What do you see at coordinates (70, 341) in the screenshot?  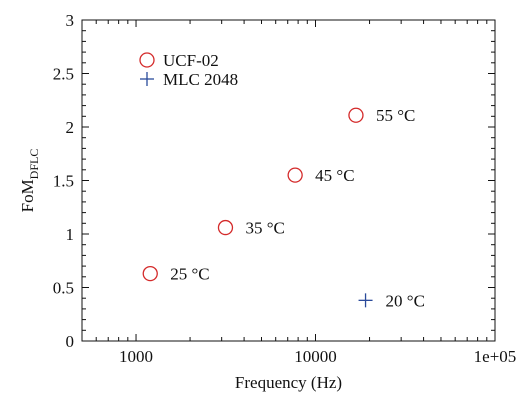 I see `y-tick-label: 0` at bounding box center [70, 341].